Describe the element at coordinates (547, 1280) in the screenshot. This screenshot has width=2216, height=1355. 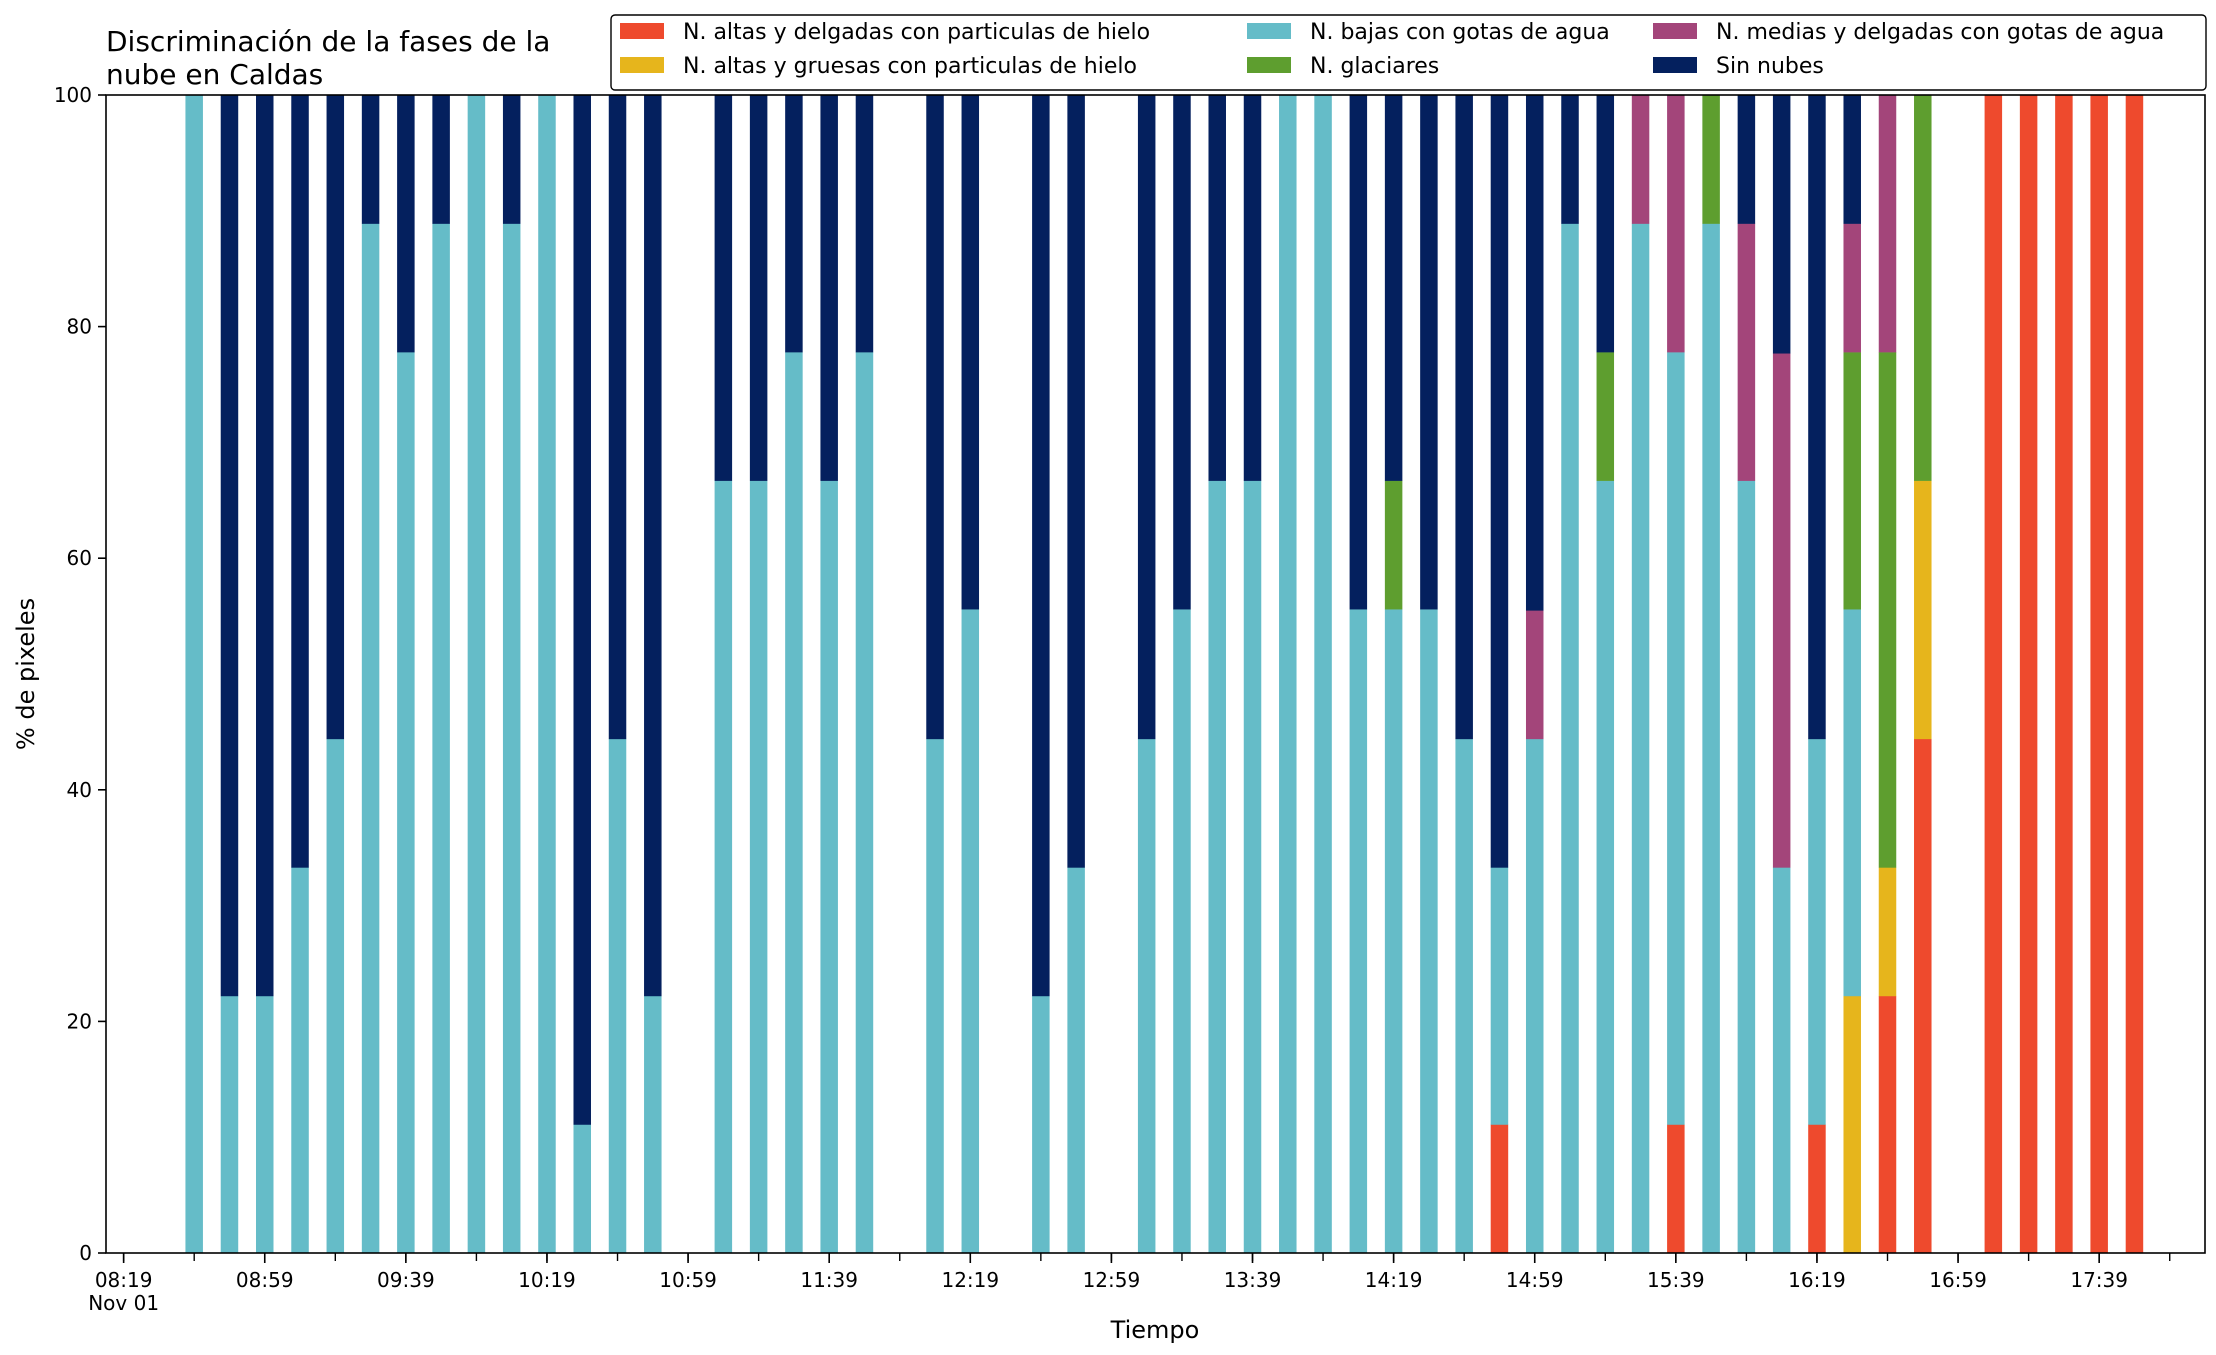
I see `x-tick-label: 10:19` at that location.